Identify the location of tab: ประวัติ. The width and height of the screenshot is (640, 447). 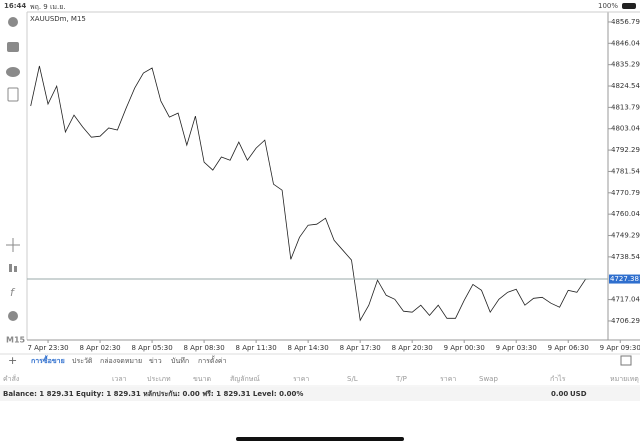
(82, 361).